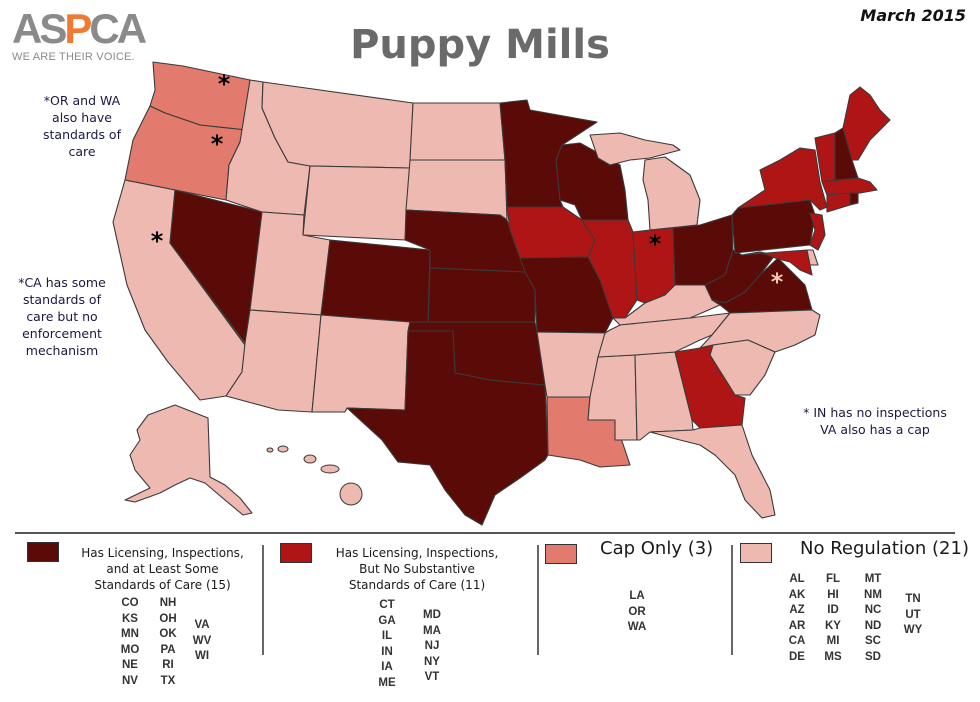 The width and height of the screenshot is (980, 702). What do you see at coordinates (866, 123) in the screenshot?
I see `state-me` at bounding box center [866, 123].